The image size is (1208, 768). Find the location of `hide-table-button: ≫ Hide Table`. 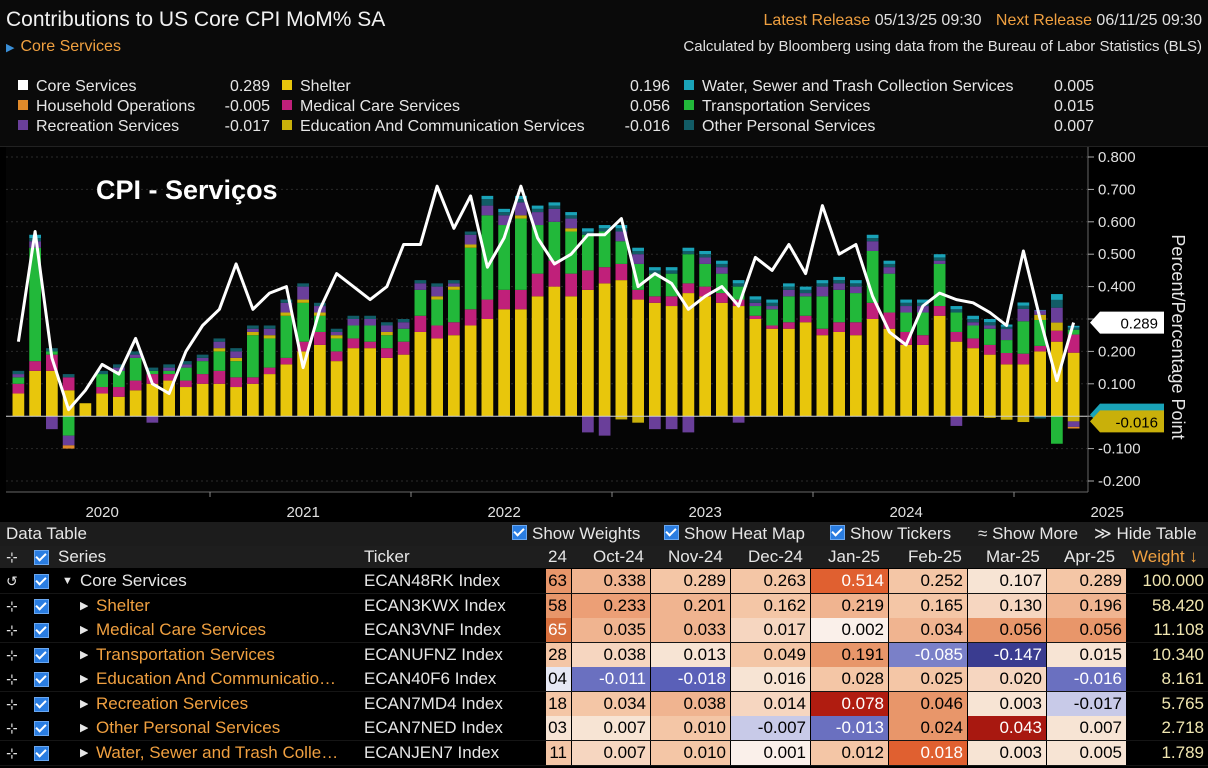

hide-table-button: ≫ Hide Table is located at coordinates (1145, 534).